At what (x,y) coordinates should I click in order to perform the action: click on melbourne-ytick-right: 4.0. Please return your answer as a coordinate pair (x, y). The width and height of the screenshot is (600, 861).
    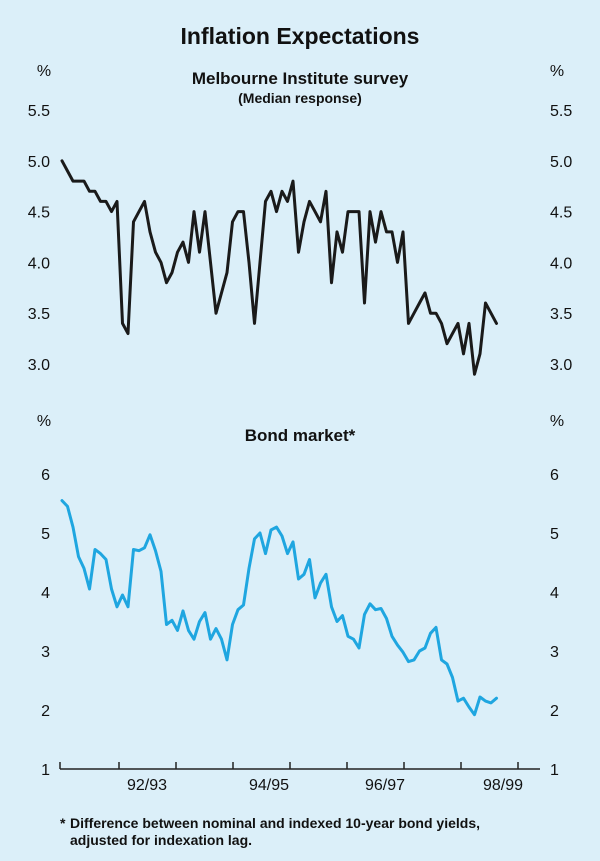
    Looking at the image, I should click on (561, 263).